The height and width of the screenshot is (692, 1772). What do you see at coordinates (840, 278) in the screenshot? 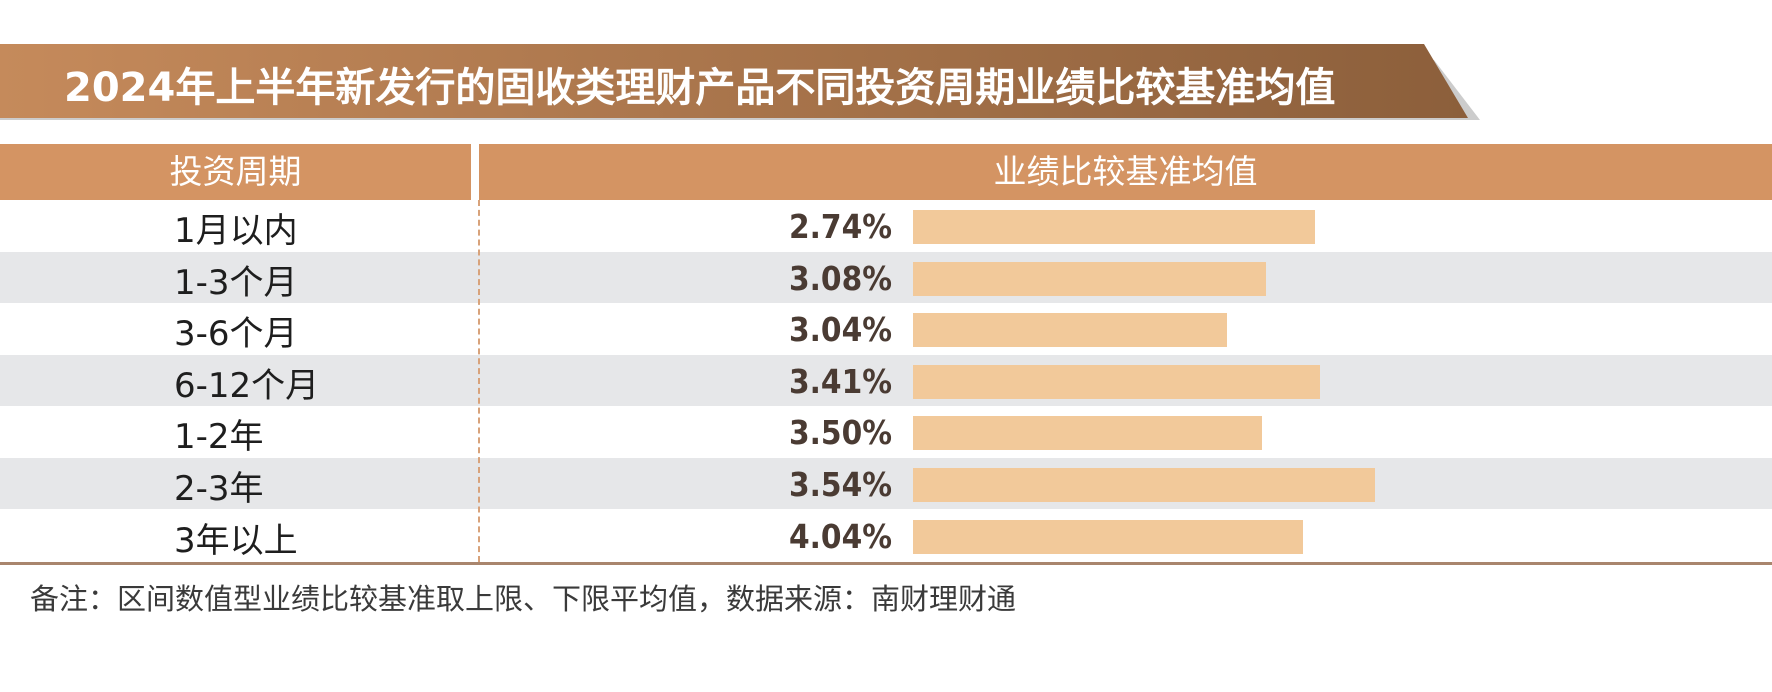
I see `data-label: 3.08%` at bounding box center [840, 278].